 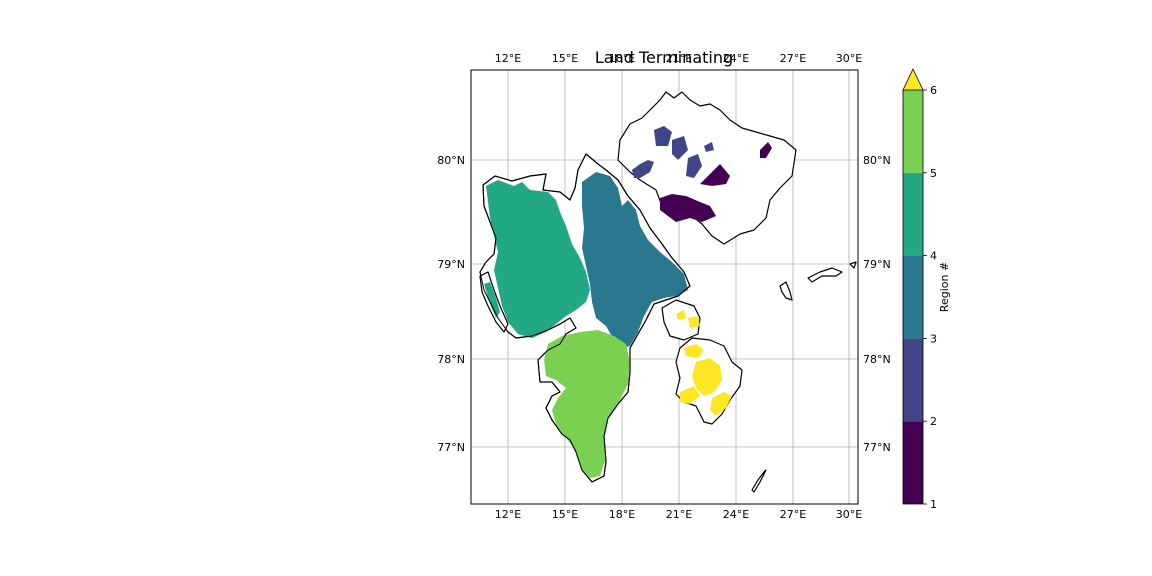 What do you see at coordinates (877, 359) in the screenshot?
I see `lat-tick-right-2: 78°N` at bounding box center [877, 359].